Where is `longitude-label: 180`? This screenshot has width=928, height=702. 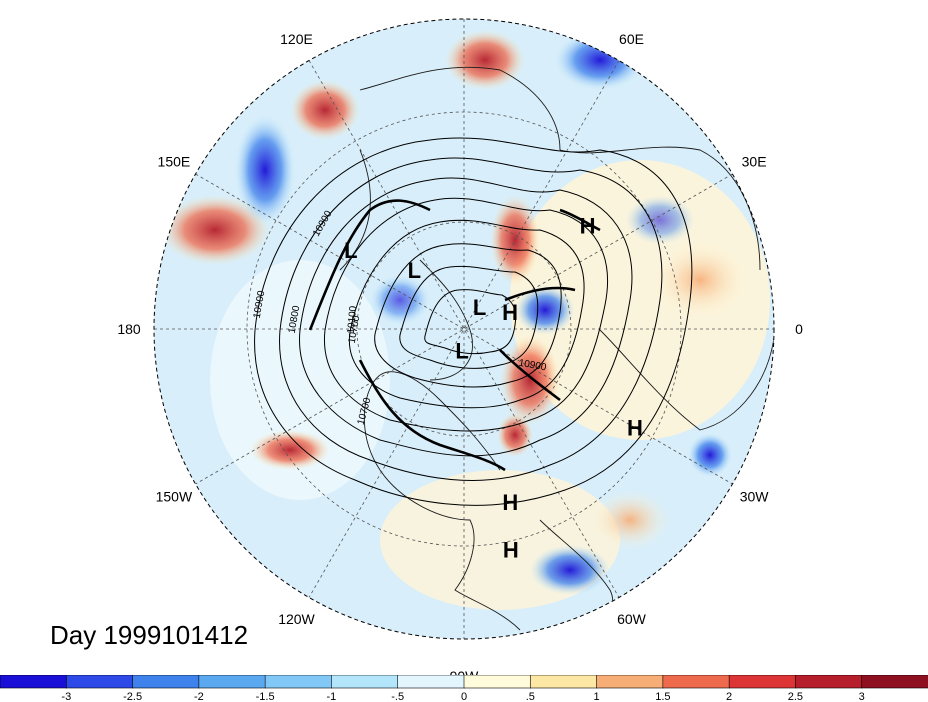 longitude-label: 180 is located at coordinates (129, 329).